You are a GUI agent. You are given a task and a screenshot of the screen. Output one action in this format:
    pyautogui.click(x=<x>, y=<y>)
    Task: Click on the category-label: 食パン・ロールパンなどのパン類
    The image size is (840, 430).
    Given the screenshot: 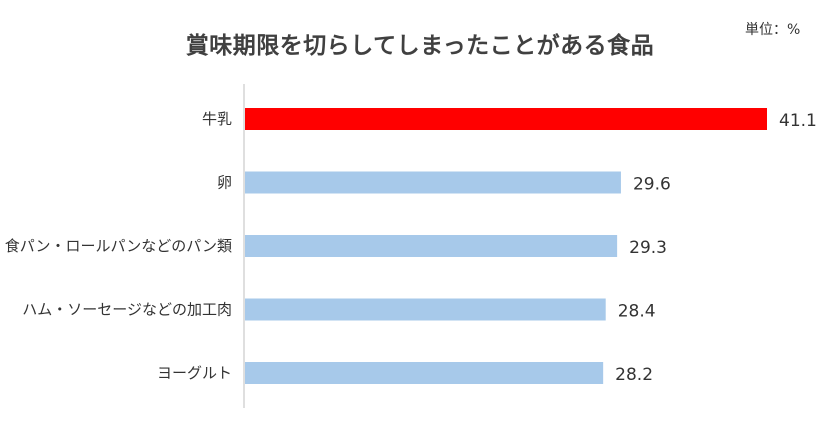 What is the action you would take?
    pyautogui.click(x=118, y=246)
    